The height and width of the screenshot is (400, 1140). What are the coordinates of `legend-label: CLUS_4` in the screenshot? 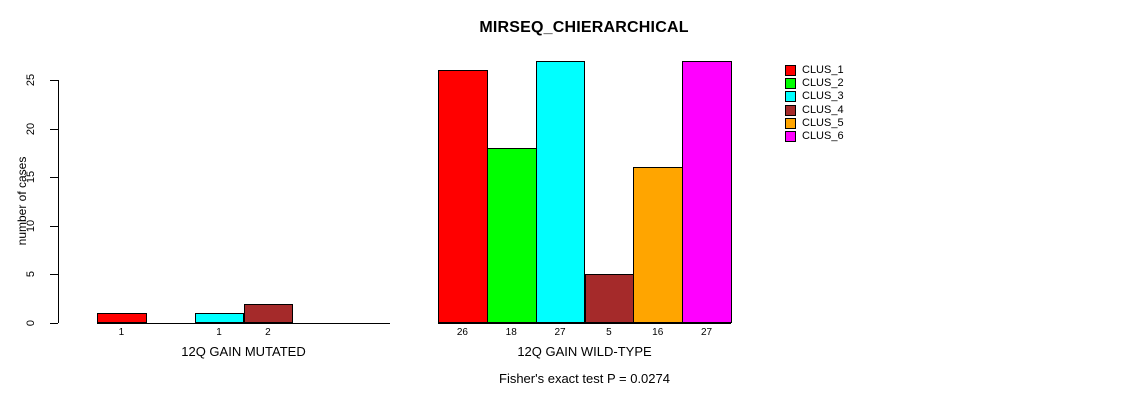 It's located at (823, 109).